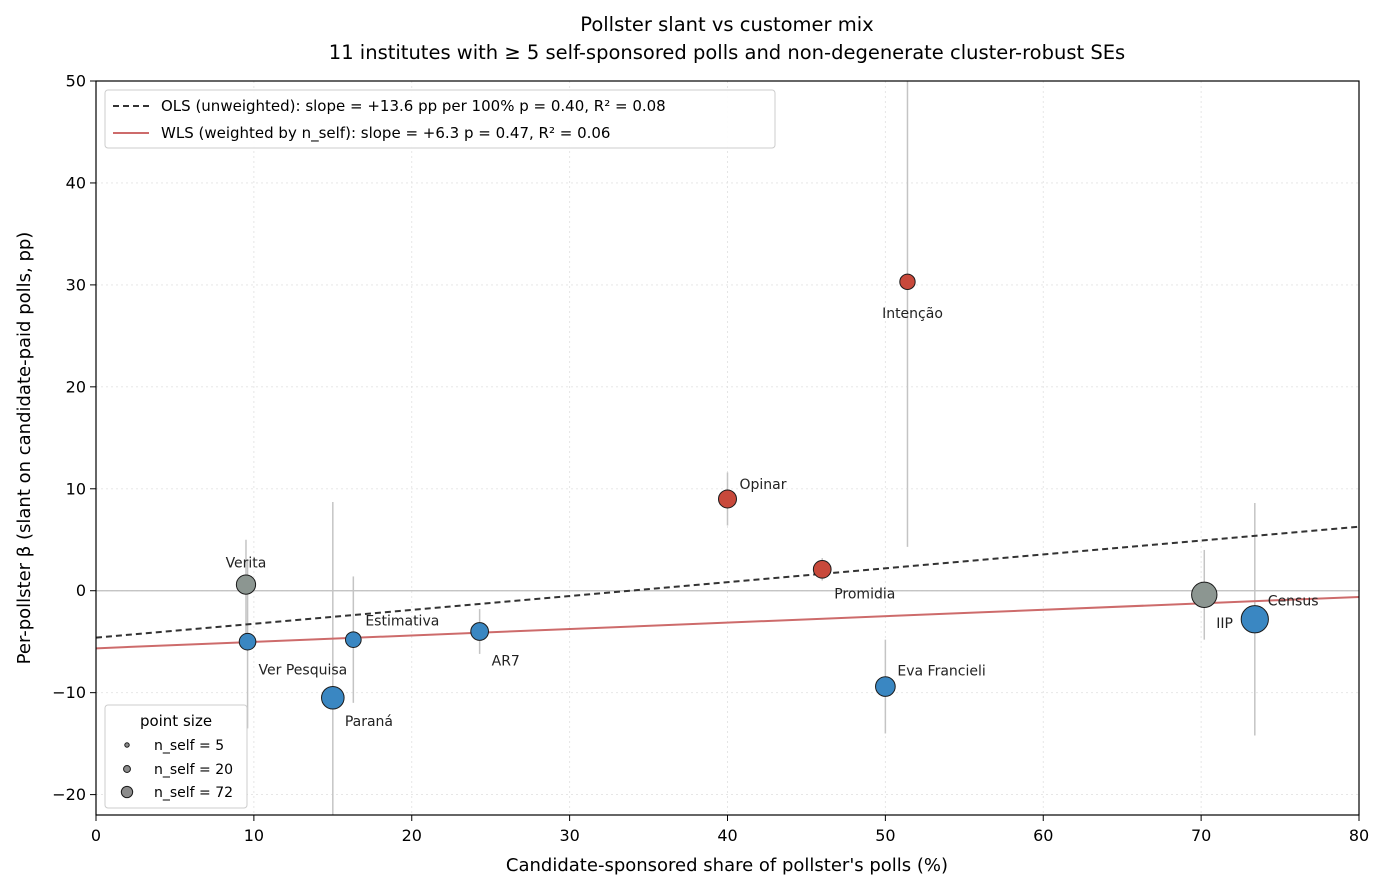  I want to click on x-tick-label: 0, so click(96, 835).